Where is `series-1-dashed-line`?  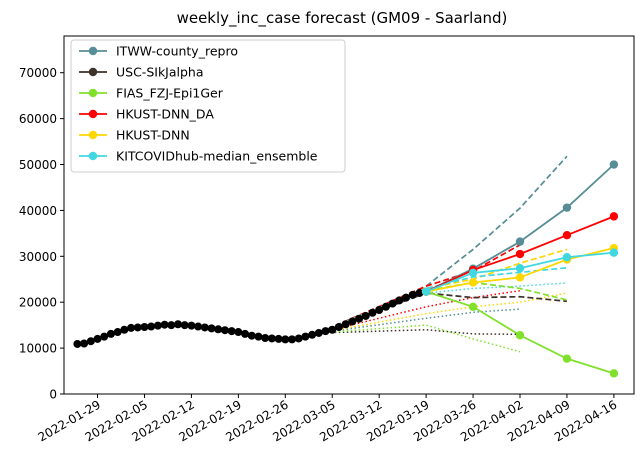
series-1-dashed-line is located at coordinates (443, 313).